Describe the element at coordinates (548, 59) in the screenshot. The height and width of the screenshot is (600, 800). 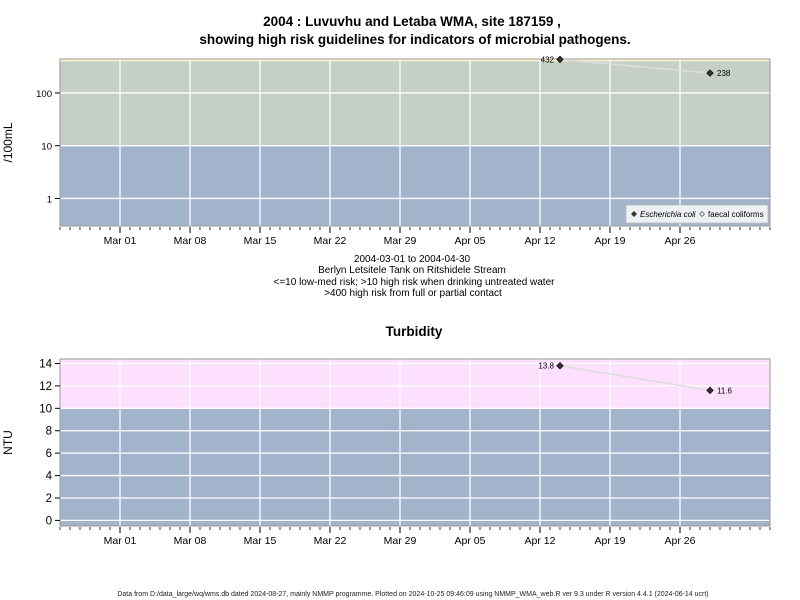
I see `data-label: 432` at that location.